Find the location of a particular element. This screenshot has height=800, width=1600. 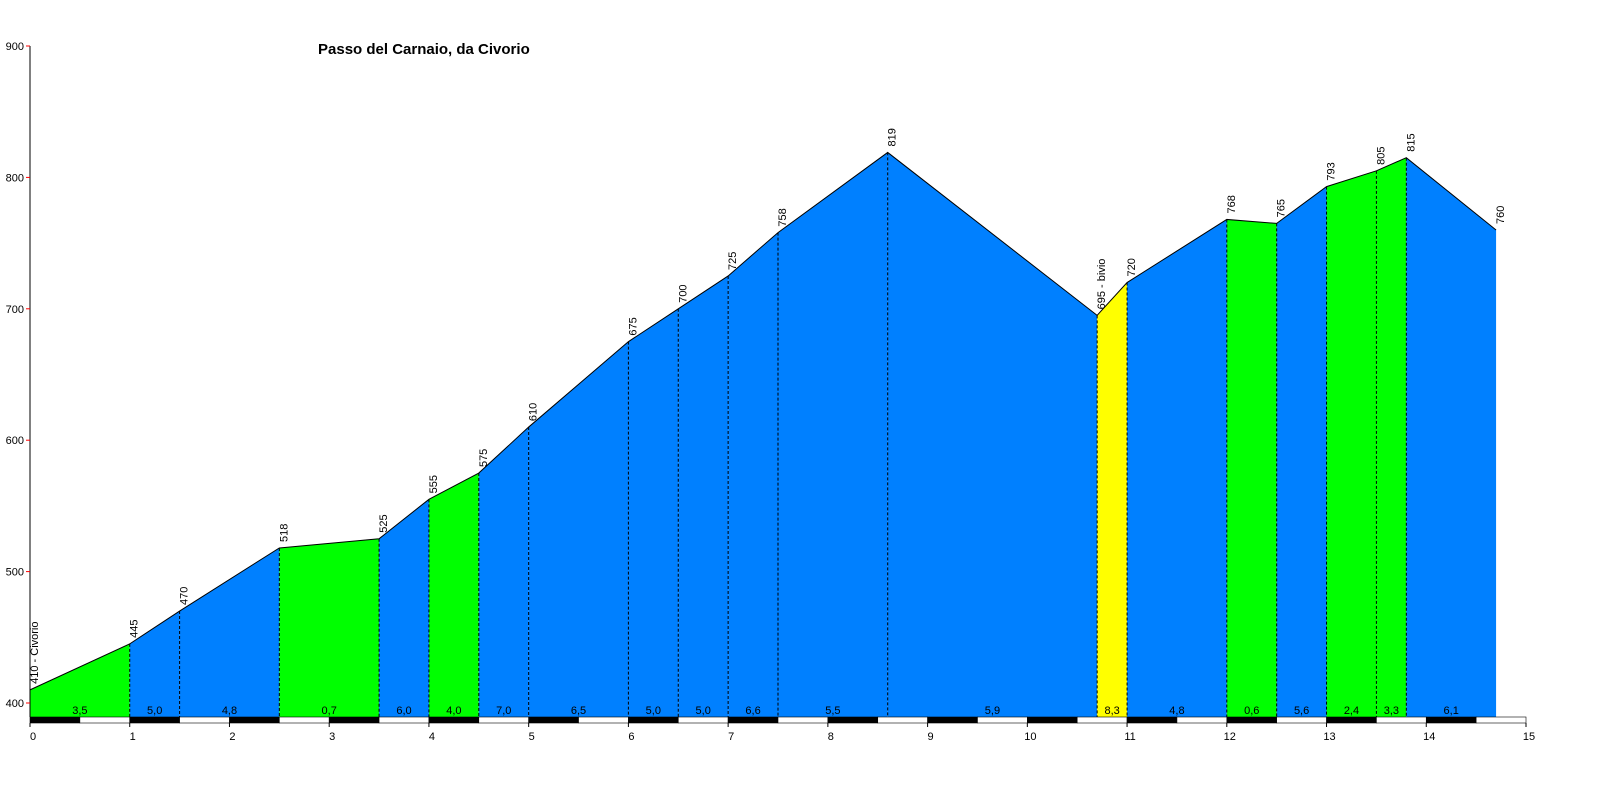

x-tick-label: 5 is located at coordinates (532, 737).